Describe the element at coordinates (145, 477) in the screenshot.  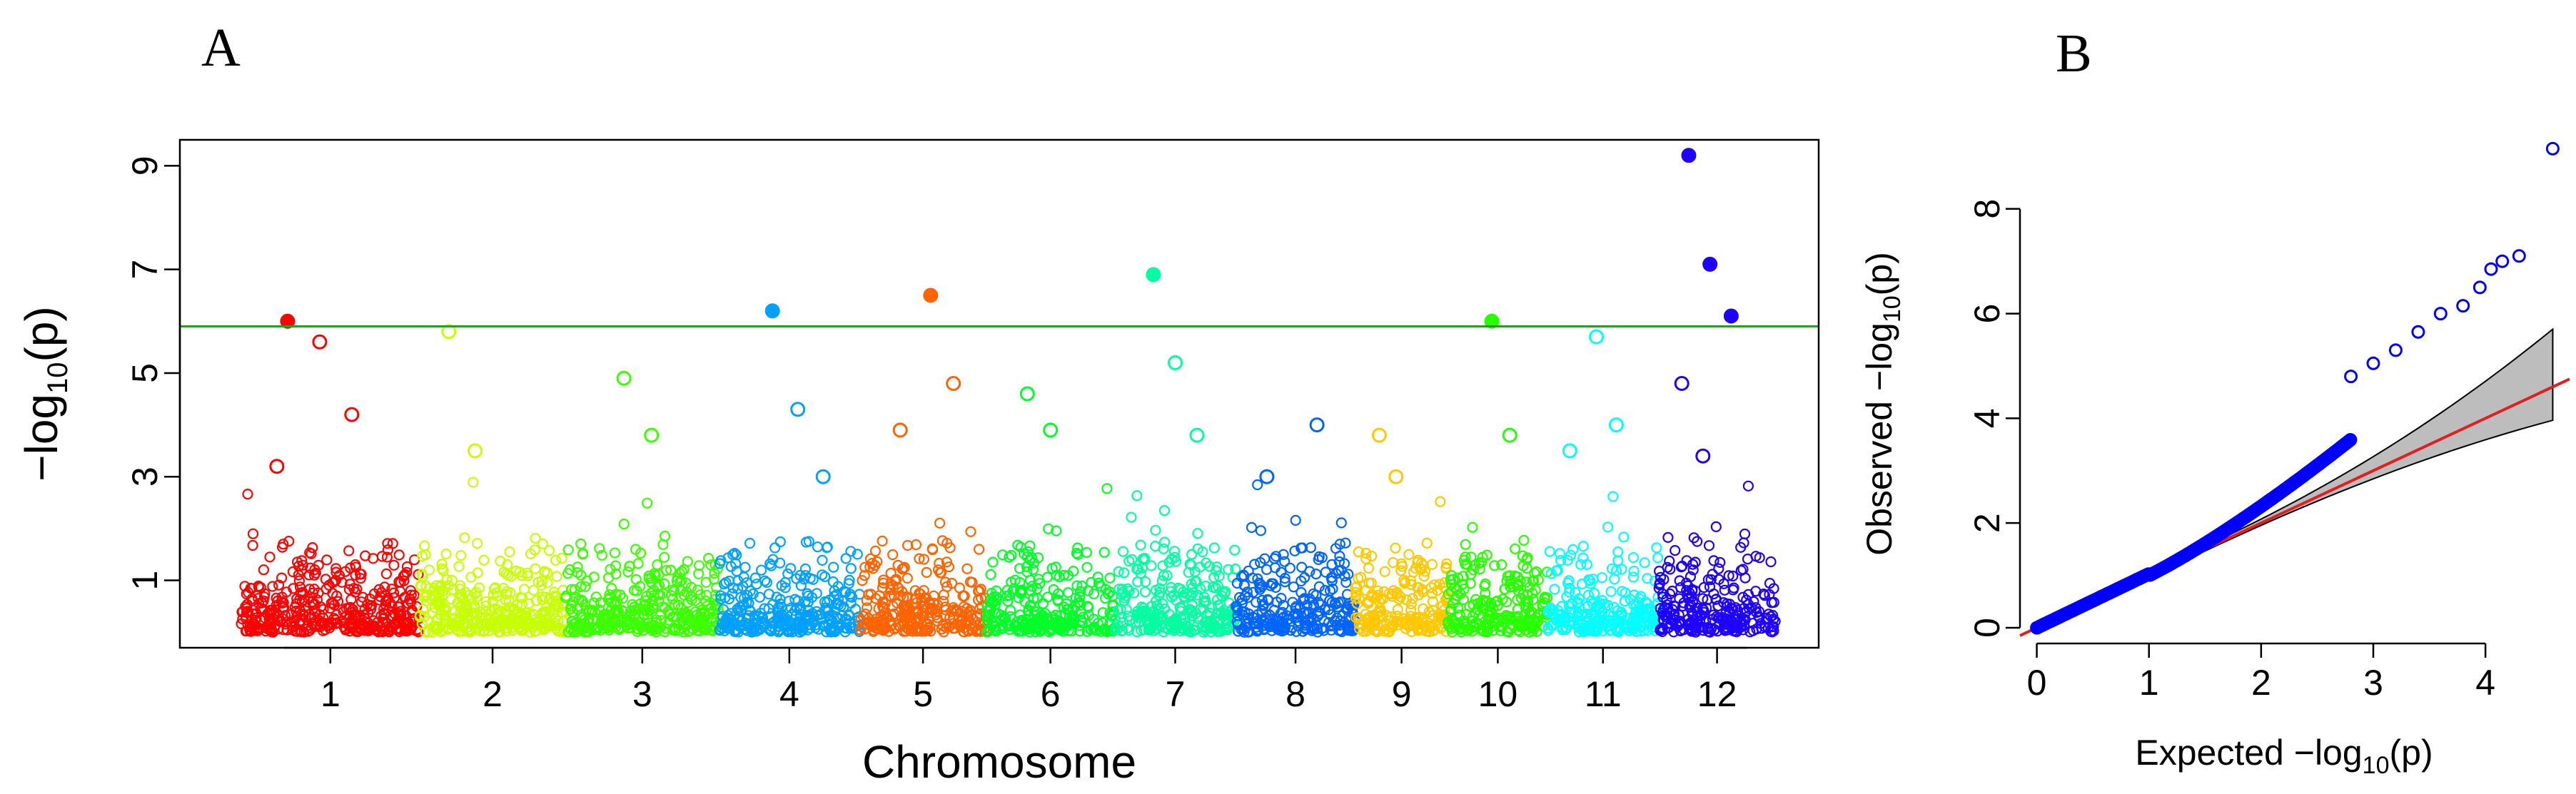
I see `manhattan-y-tick-label: 3` at that location.